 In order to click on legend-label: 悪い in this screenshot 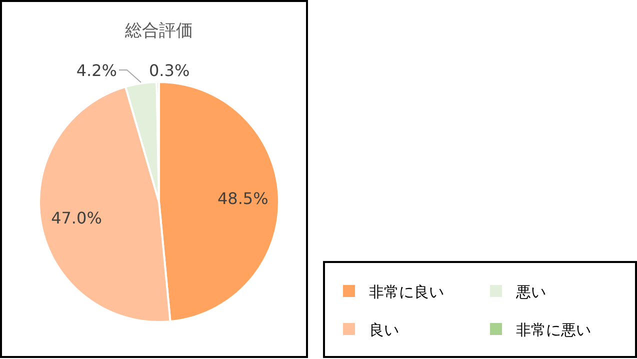, I will do `click(530, 292)`.